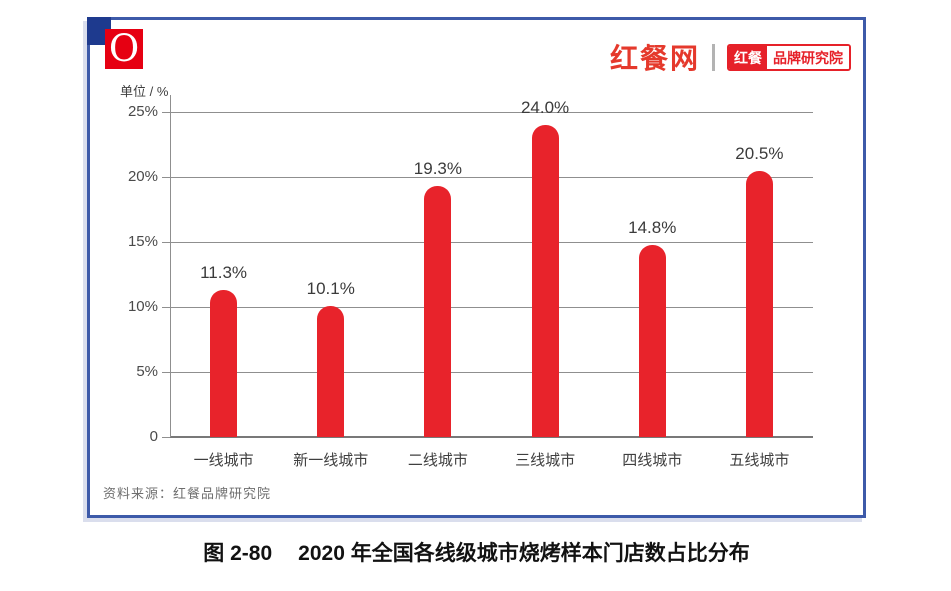 This screenshot has width=951, height=591. I want to click on y-axis-label-0: 0, so click(153, 436).